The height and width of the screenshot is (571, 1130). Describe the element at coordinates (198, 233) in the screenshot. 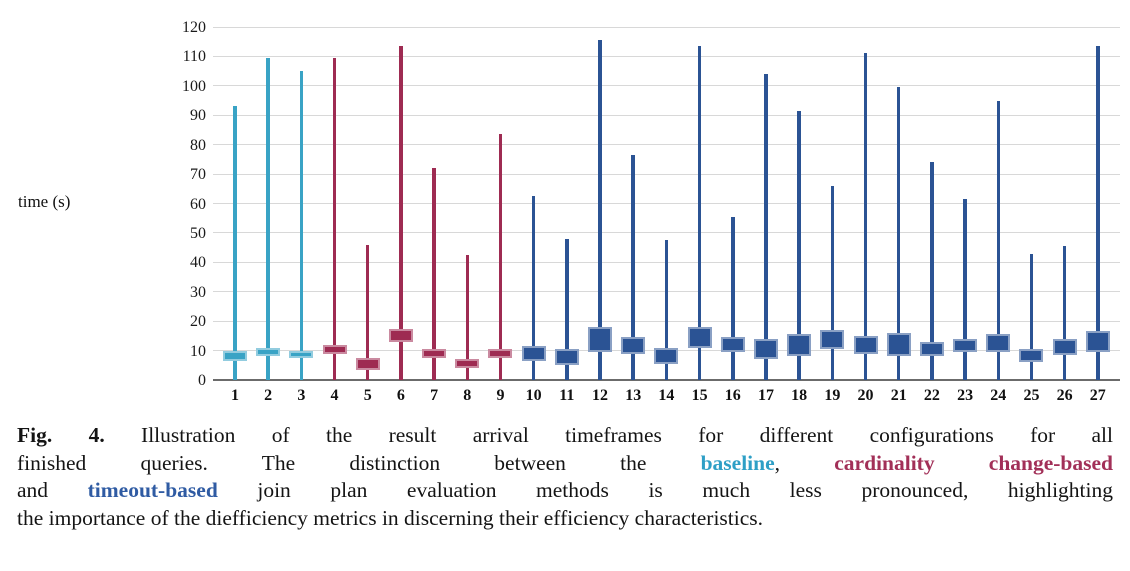

I see `y-tick-label: 50` at that location.